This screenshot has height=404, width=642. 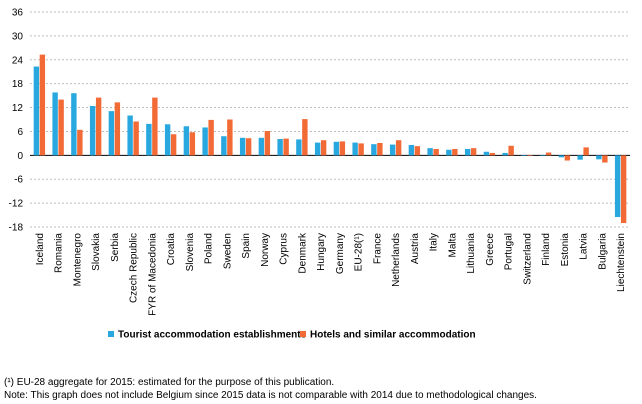 I want to click on y-axis: -18 -12 -6 0 6 12 18 24 30 36, so click(x=16, y=121).